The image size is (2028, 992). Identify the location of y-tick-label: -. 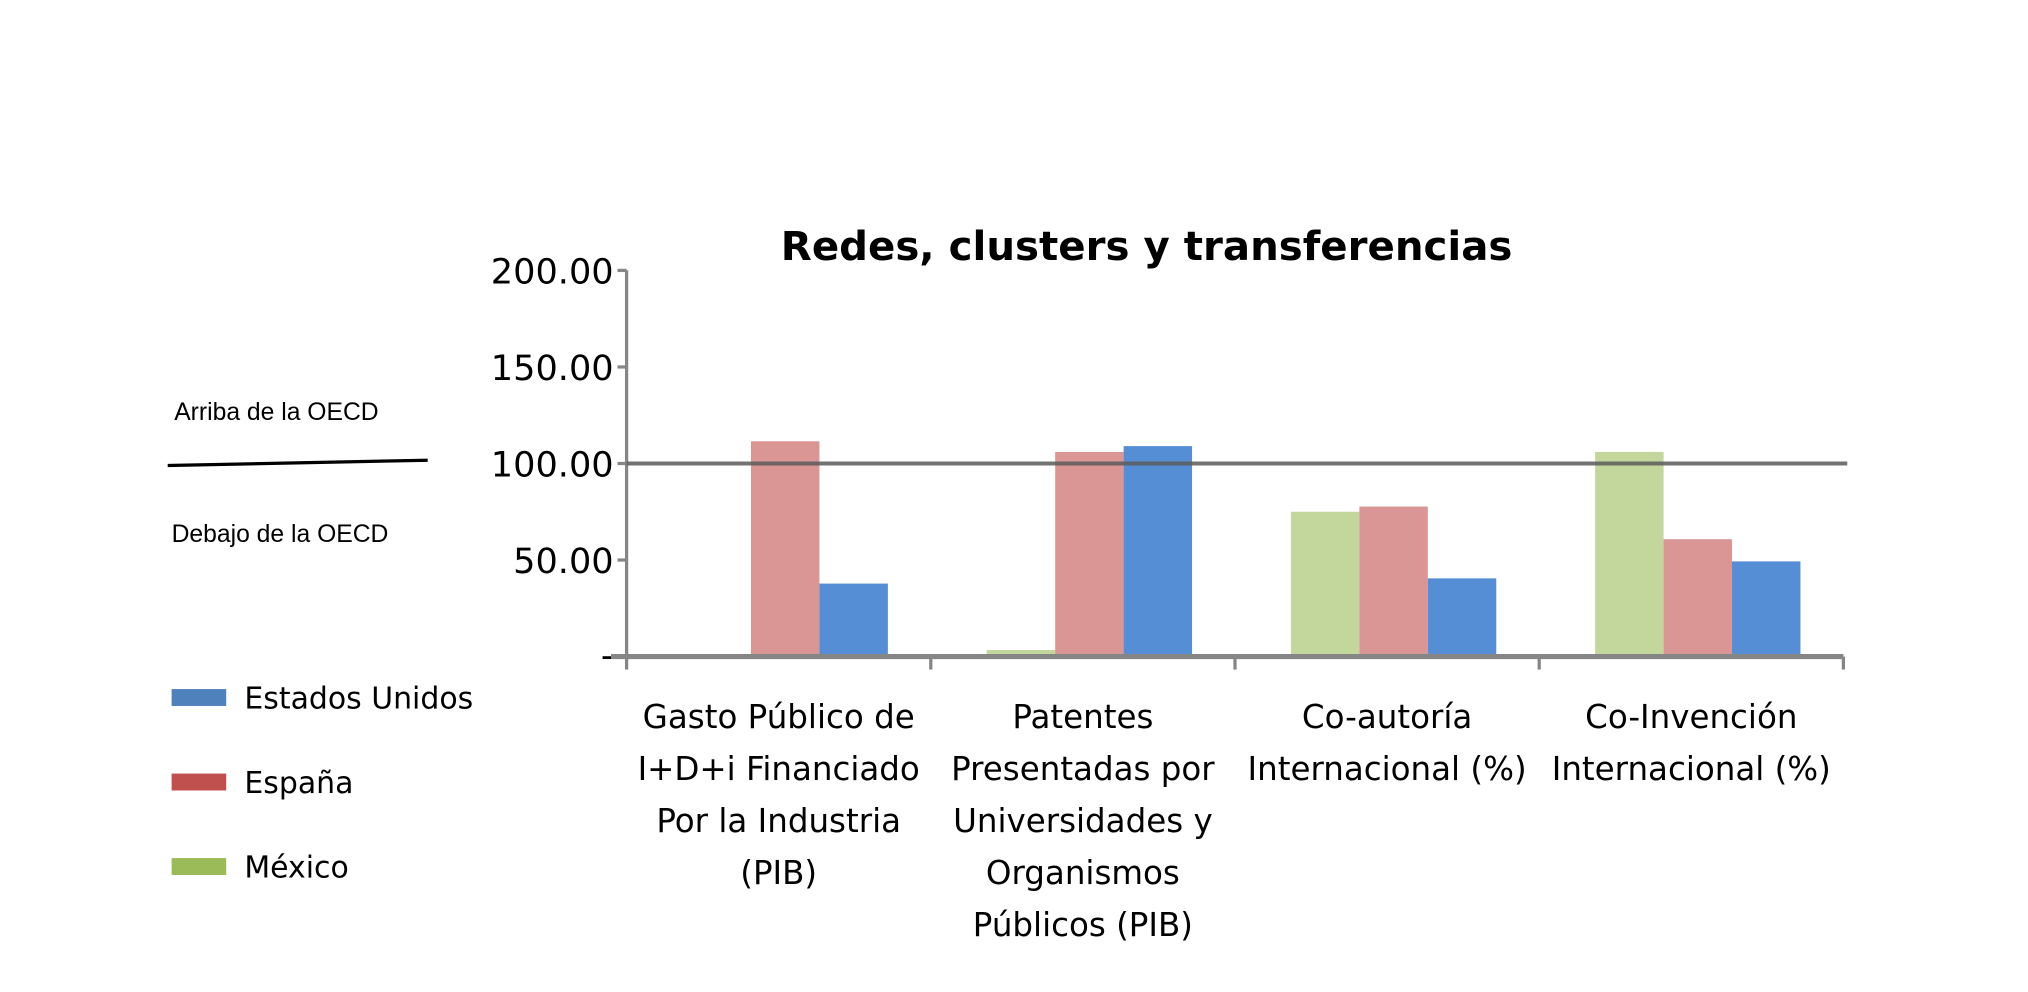
(607, 655).